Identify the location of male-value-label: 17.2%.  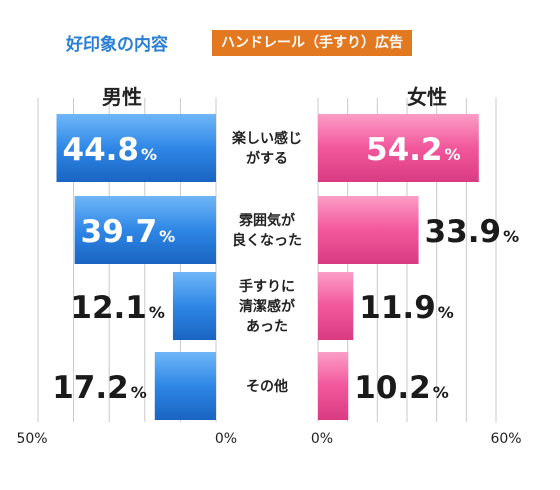
(99, 388).